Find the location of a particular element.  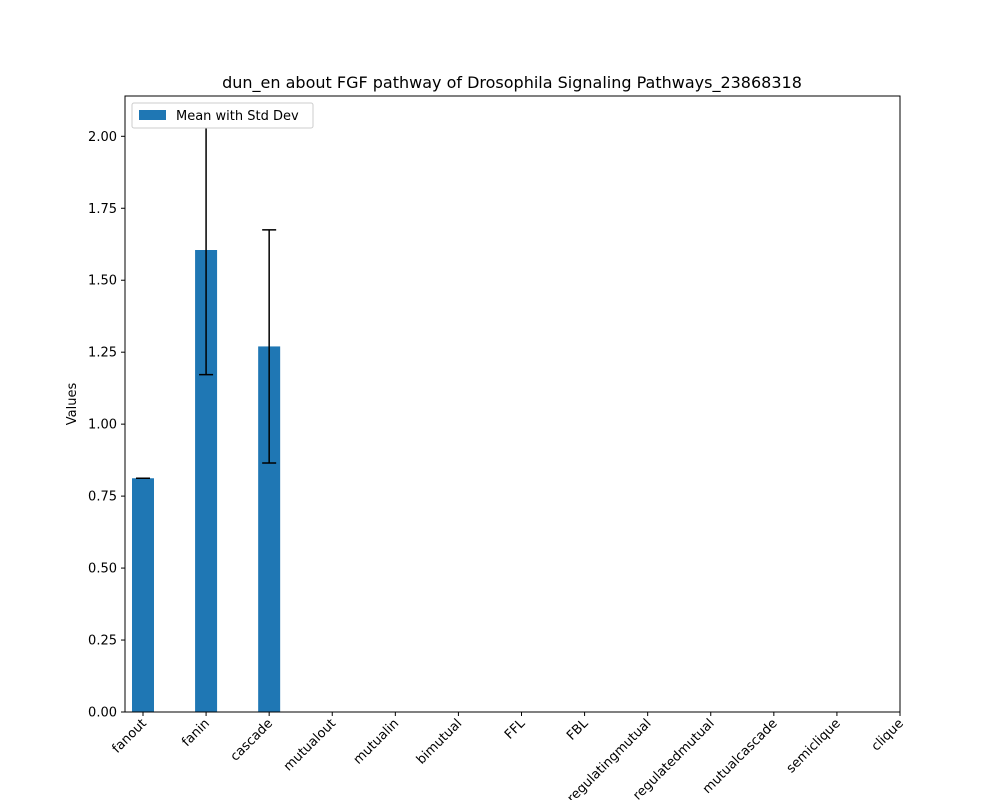

legend-swatch is located at coordinates (152, 115).